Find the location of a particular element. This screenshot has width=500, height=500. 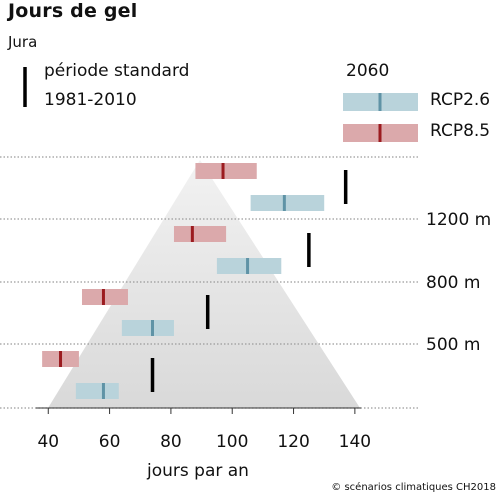

legend-swatches is located at coordinates (220, 104).